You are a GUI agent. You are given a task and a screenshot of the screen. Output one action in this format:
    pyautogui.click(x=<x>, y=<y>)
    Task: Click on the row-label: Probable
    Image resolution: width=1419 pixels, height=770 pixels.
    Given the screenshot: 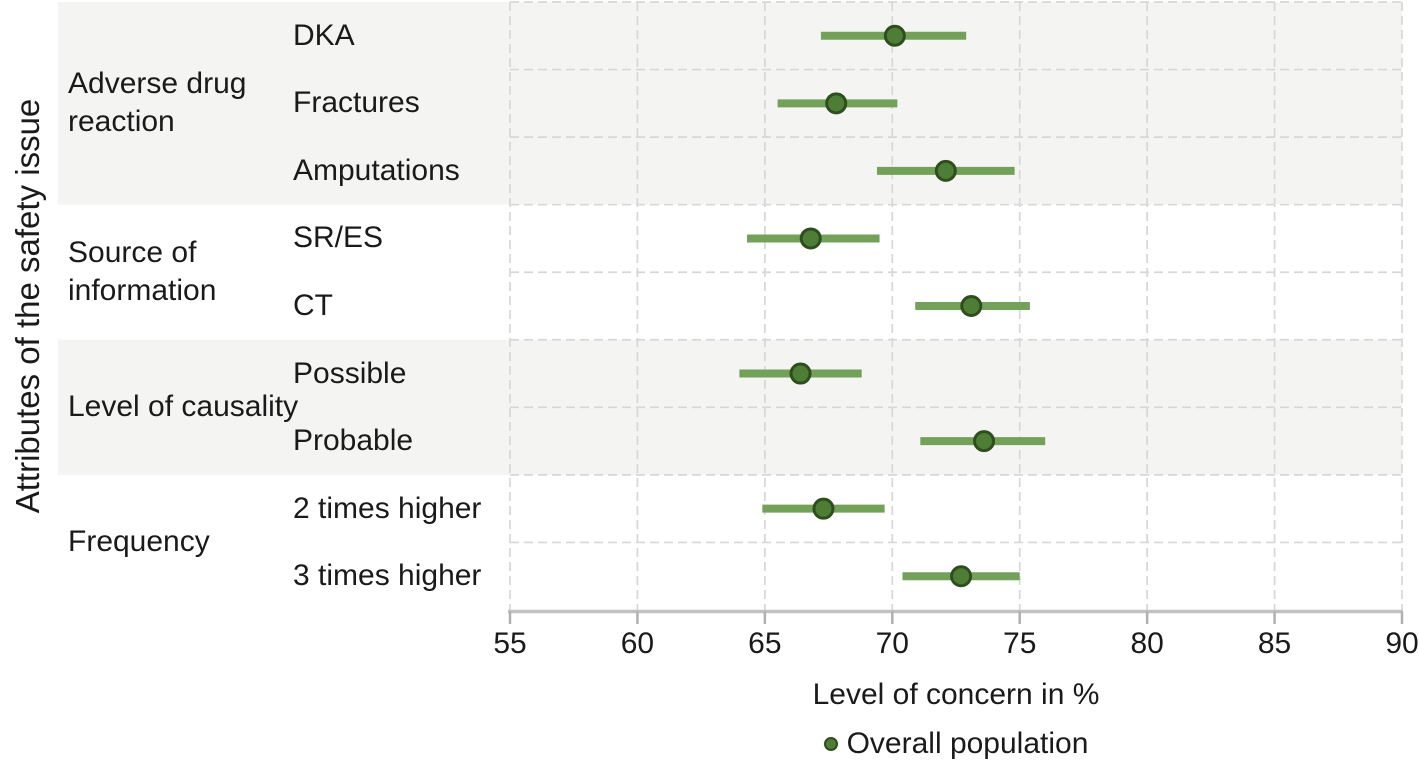 What is the action you would take?
    pyautogui.click(x=353, y=441)
    